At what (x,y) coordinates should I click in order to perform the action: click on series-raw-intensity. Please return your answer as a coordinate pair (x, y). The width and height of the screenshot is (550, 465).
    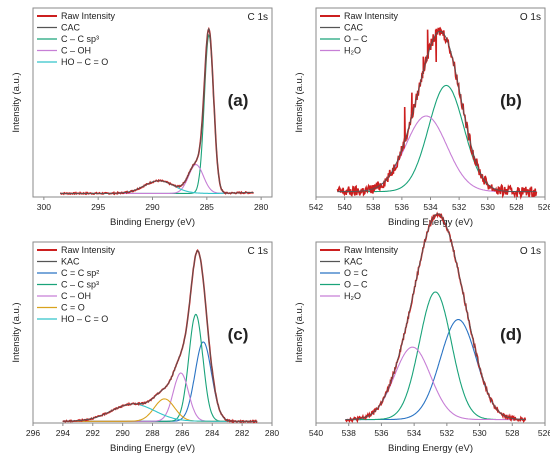
    Looking at the image, I should click on (437, 113).